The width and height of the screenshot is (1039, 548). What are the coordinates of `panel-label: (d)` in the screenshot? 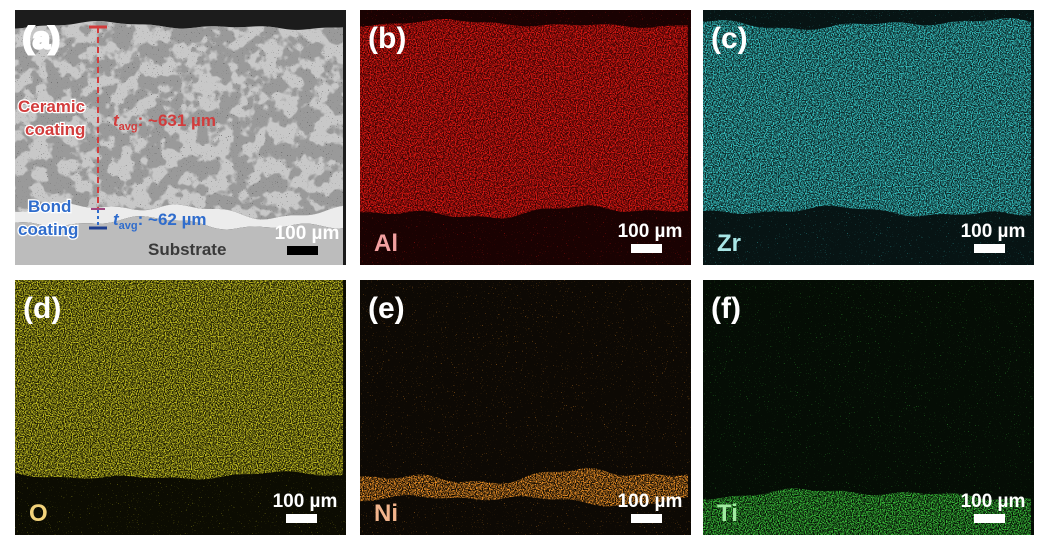 It's located at (42, 308).